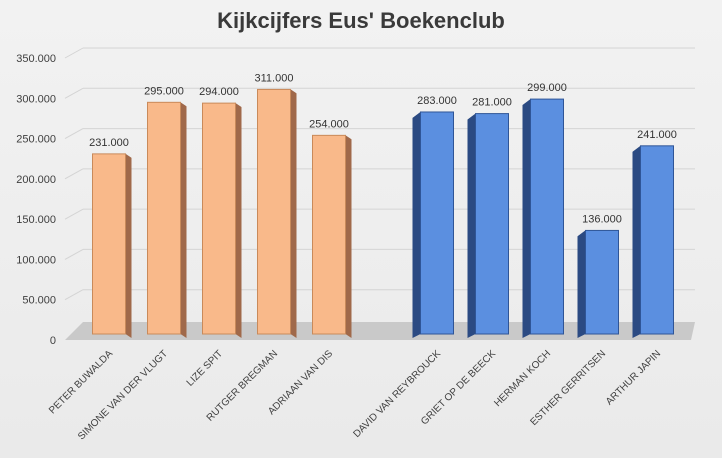 The height and width of the screenshot is (458, 722). I want to click on data-label: 136.000, so click(602, 219).